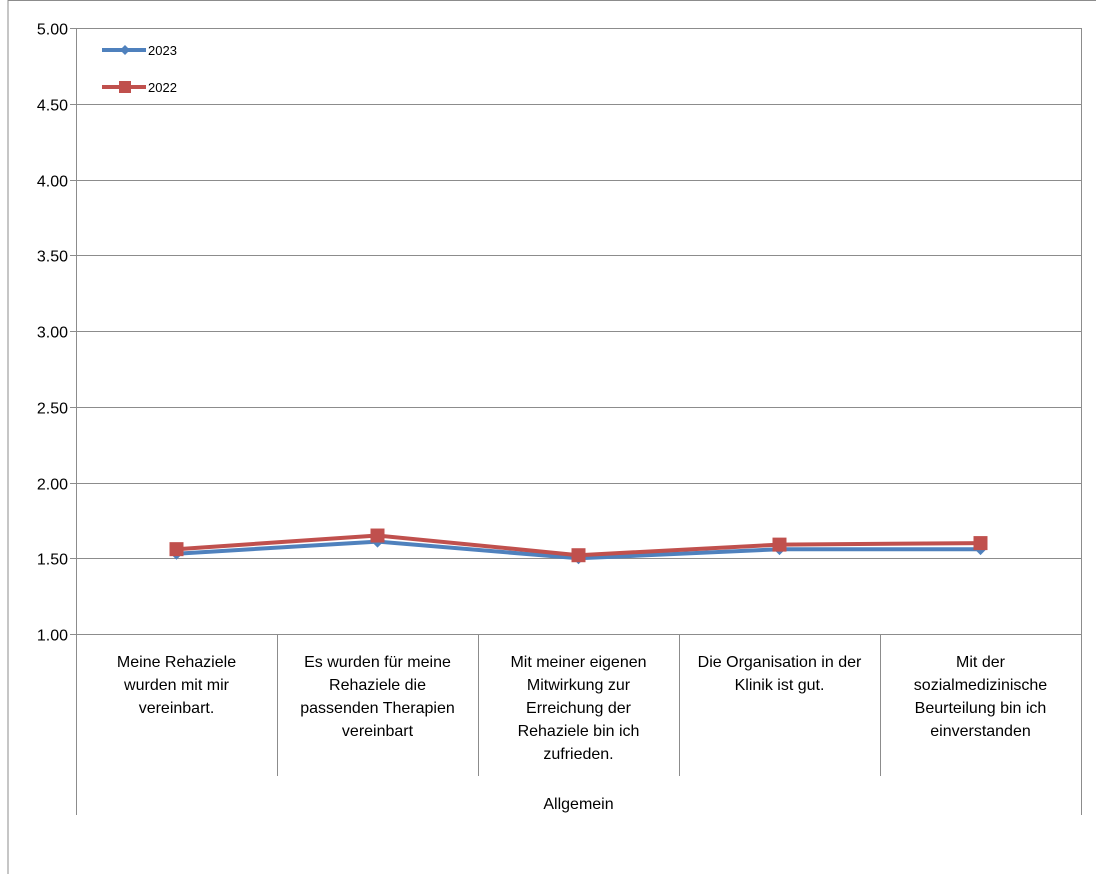 The width and height of the screenshot is (1096, 874). I want to click on legend: 2023 2022, so click(139, 69).